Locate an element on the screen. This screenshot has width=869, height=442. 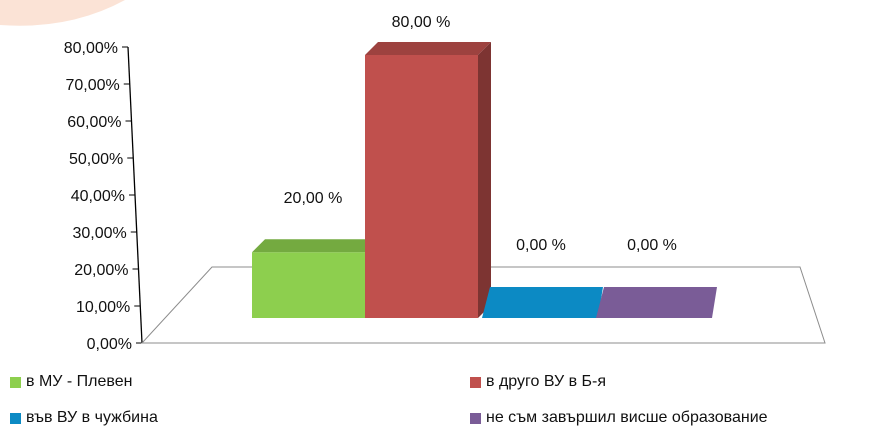
y-tick-label: 40,00% is located at coordinates (98, 196).